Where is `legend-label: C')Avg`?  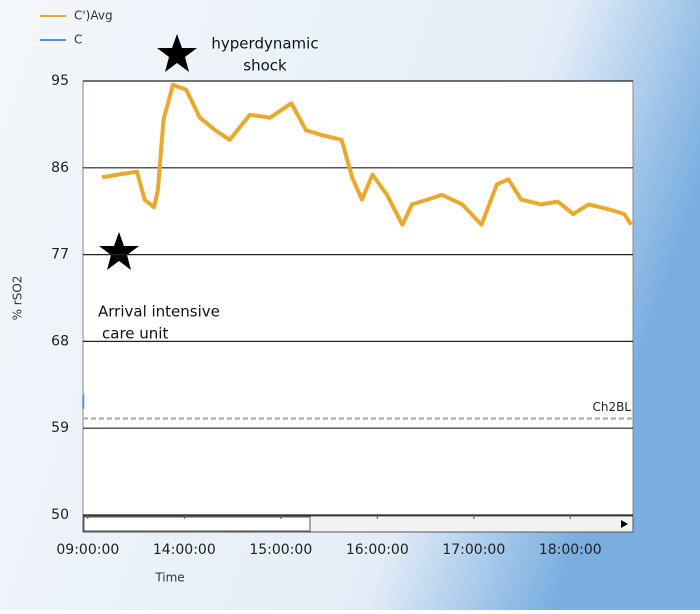 legend-label: C')Avg is located at coordinates (93, 16).